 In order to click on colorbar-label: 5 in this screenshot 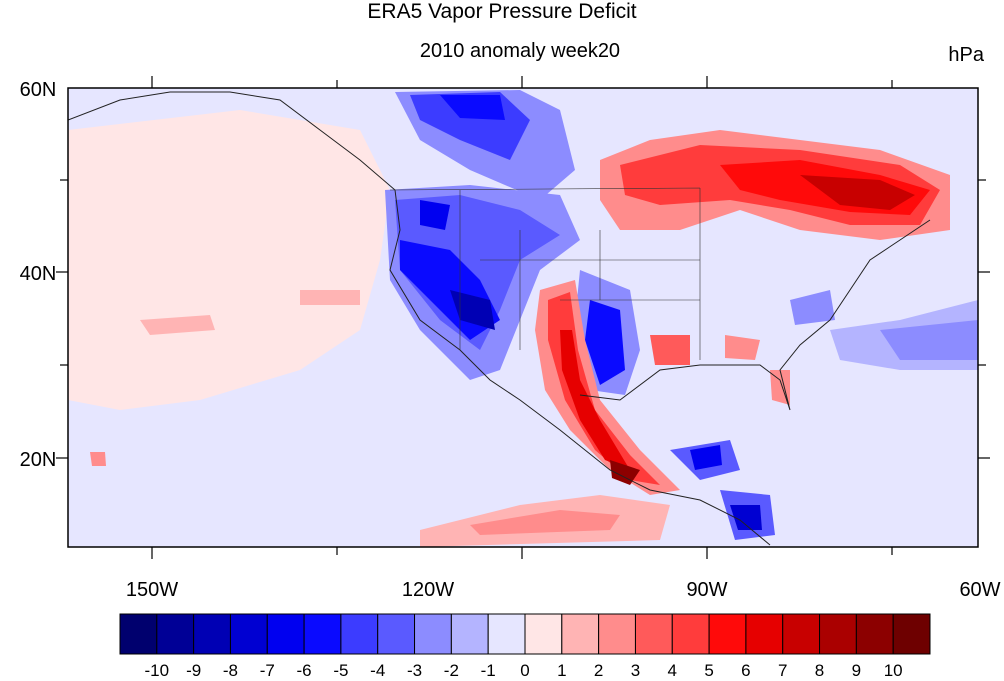, I will do `click(708, 670)`.